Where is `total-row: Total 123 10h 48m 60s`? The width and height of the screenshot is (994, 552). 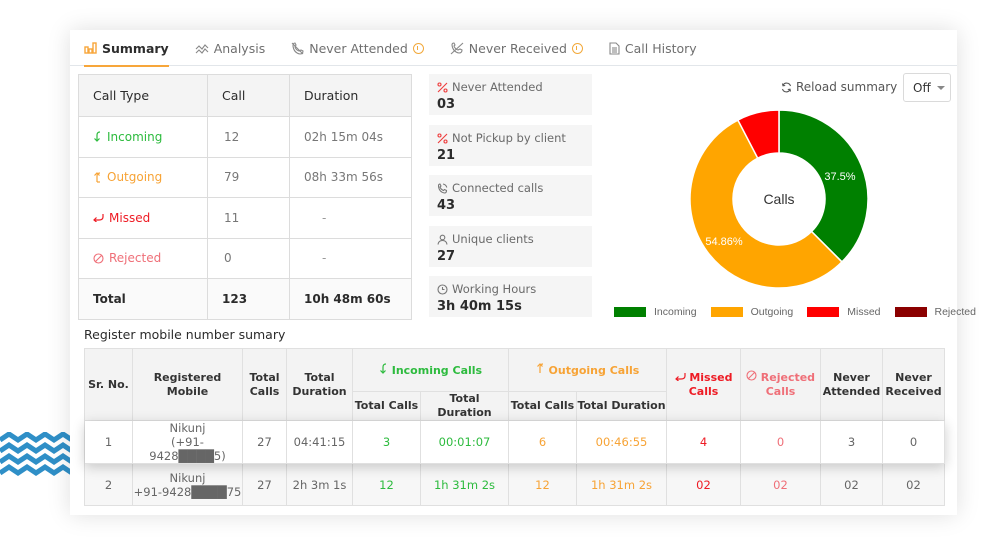
total-row: Total 123 10h 48m 60s is located at coordinates (245, 299).